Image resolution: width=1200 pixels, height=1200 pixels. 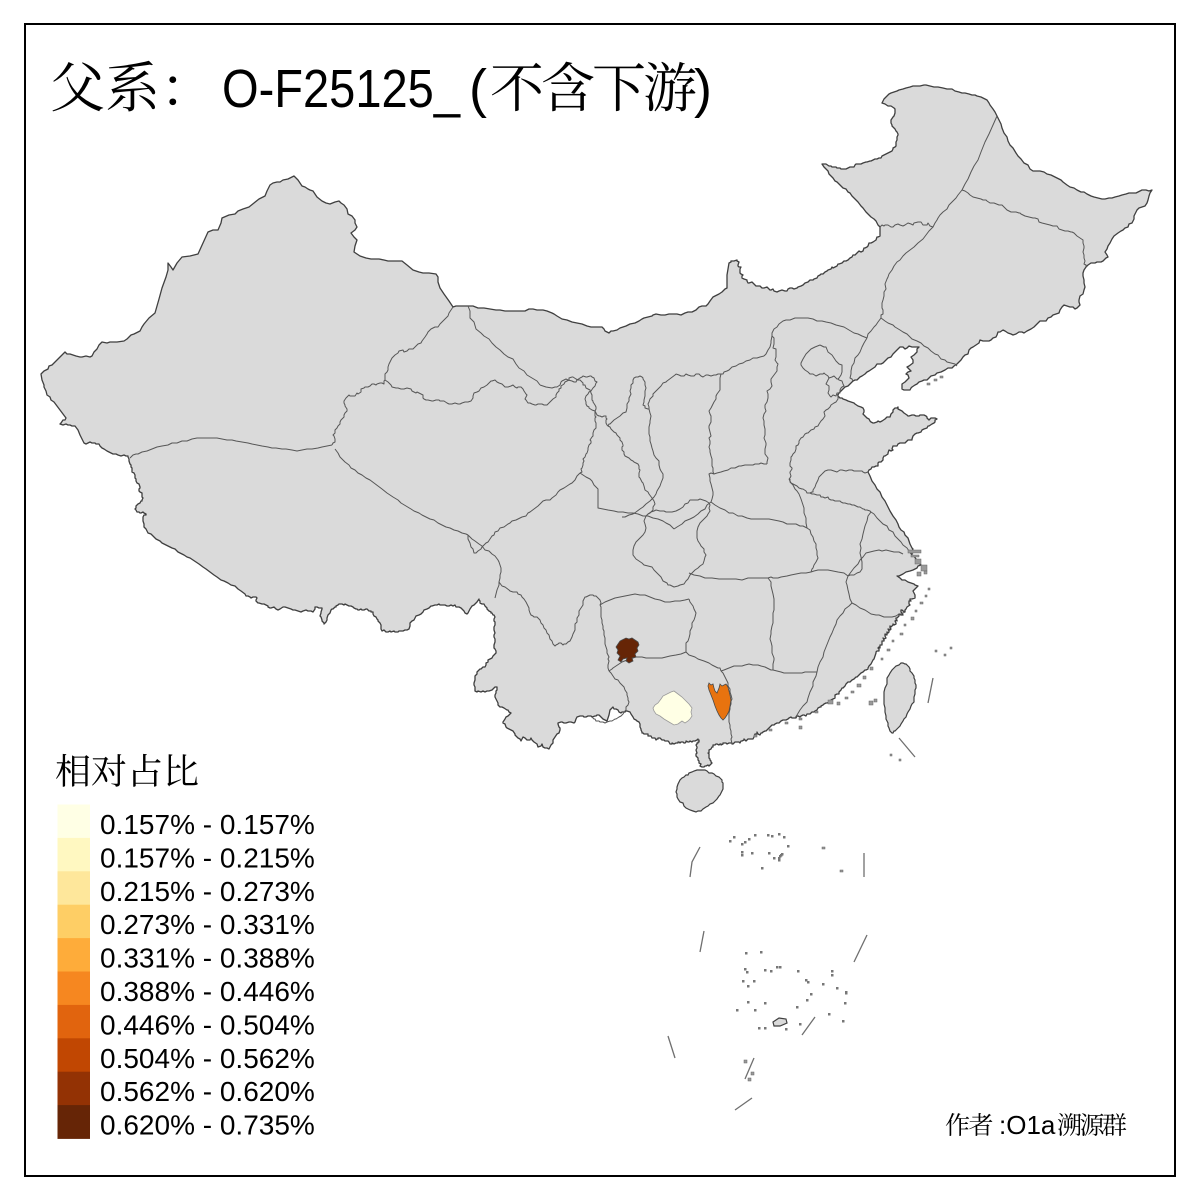 What do you see at coordinates (1027, 1125) in the screenshot?
I see `svg-text: :O1a` at bounding box center [1027, 1125].